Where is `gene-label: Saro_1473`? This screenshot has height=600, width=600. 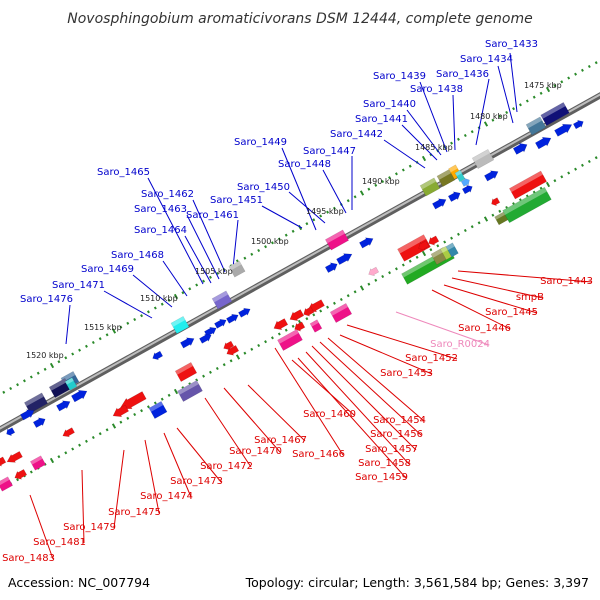 gene-label: Saro_1473 is located at coordinates (196, 481).